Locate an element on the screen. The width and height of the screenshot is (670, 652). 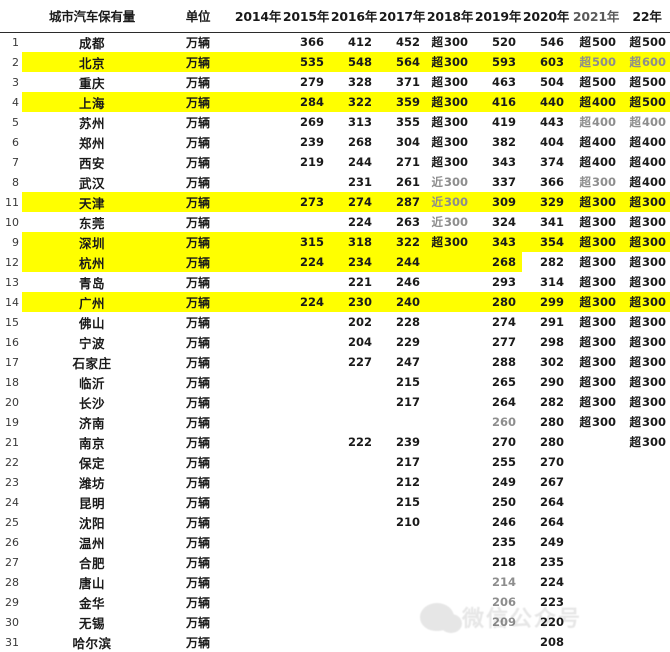
value-cell: 322 is located at coordinates (354, 102).